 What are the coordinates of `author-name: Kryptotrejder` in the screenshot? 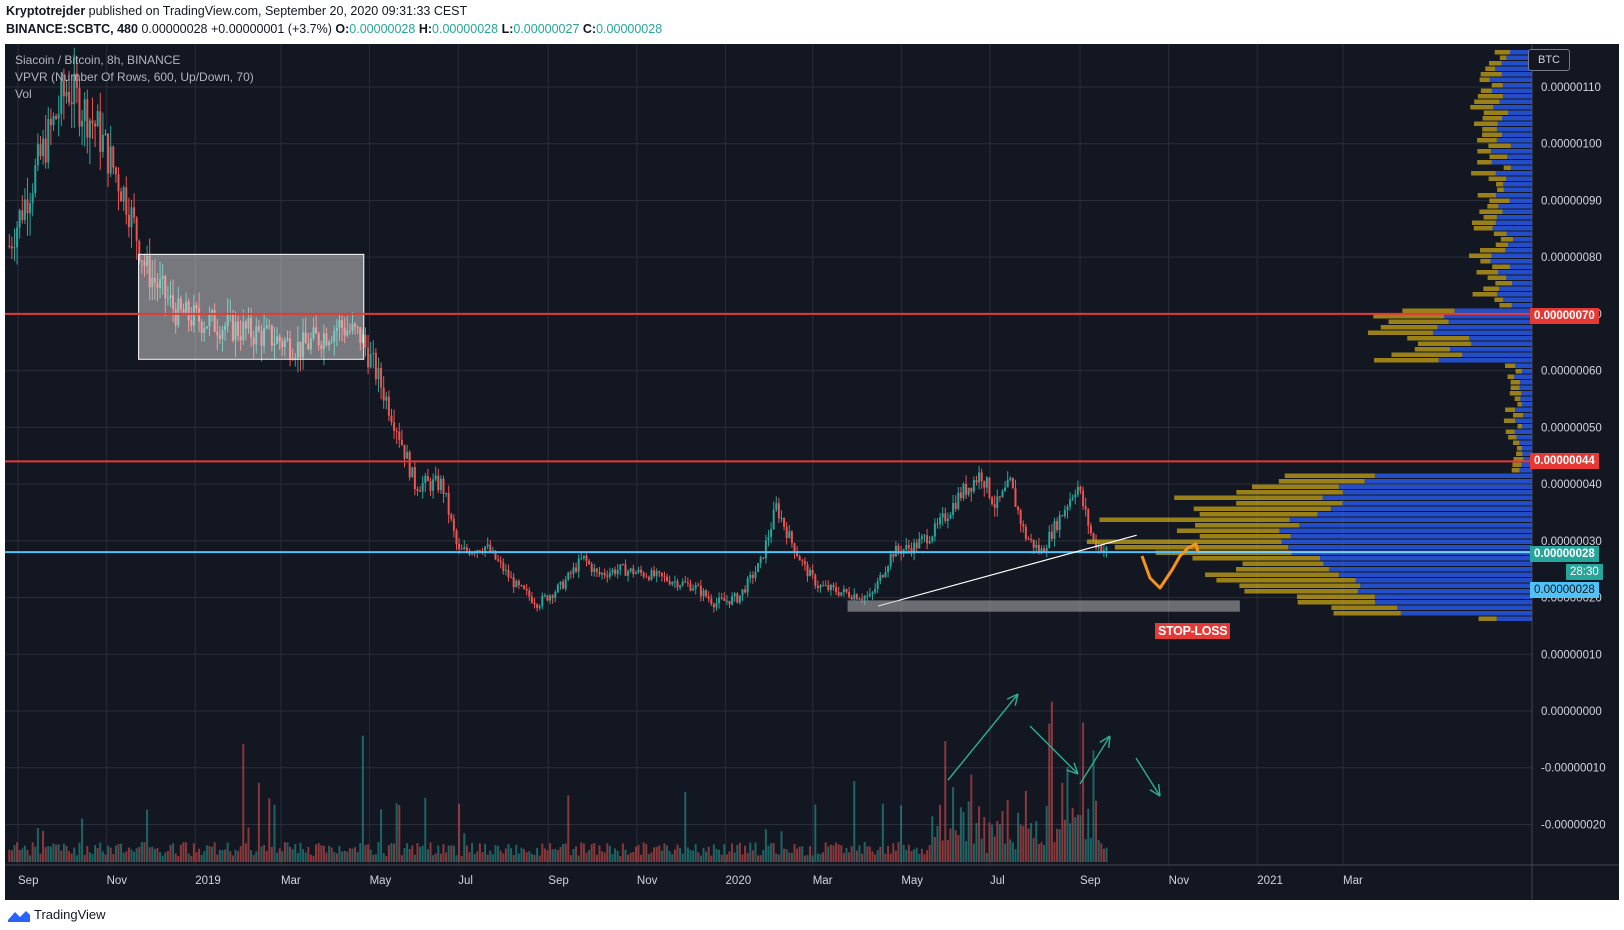 It's located at (46, 11).